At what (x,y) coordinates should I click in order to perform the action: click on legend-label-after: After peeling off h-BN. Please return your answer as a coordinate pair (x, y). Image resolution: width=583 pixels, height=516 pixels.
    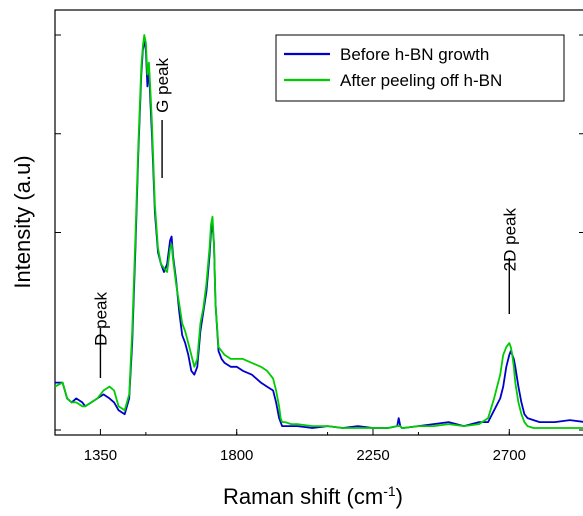
    Looking at the image, I should click on (421, 80).